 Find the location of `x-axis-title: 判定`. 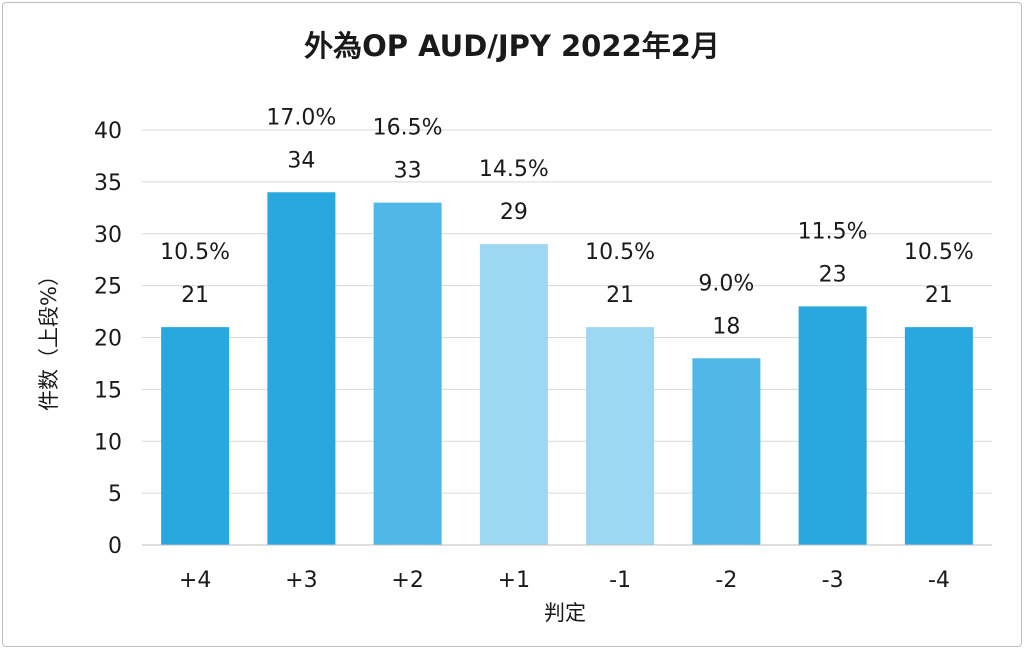

x-axis-title: 判定 is located at coordinates (565, 613).